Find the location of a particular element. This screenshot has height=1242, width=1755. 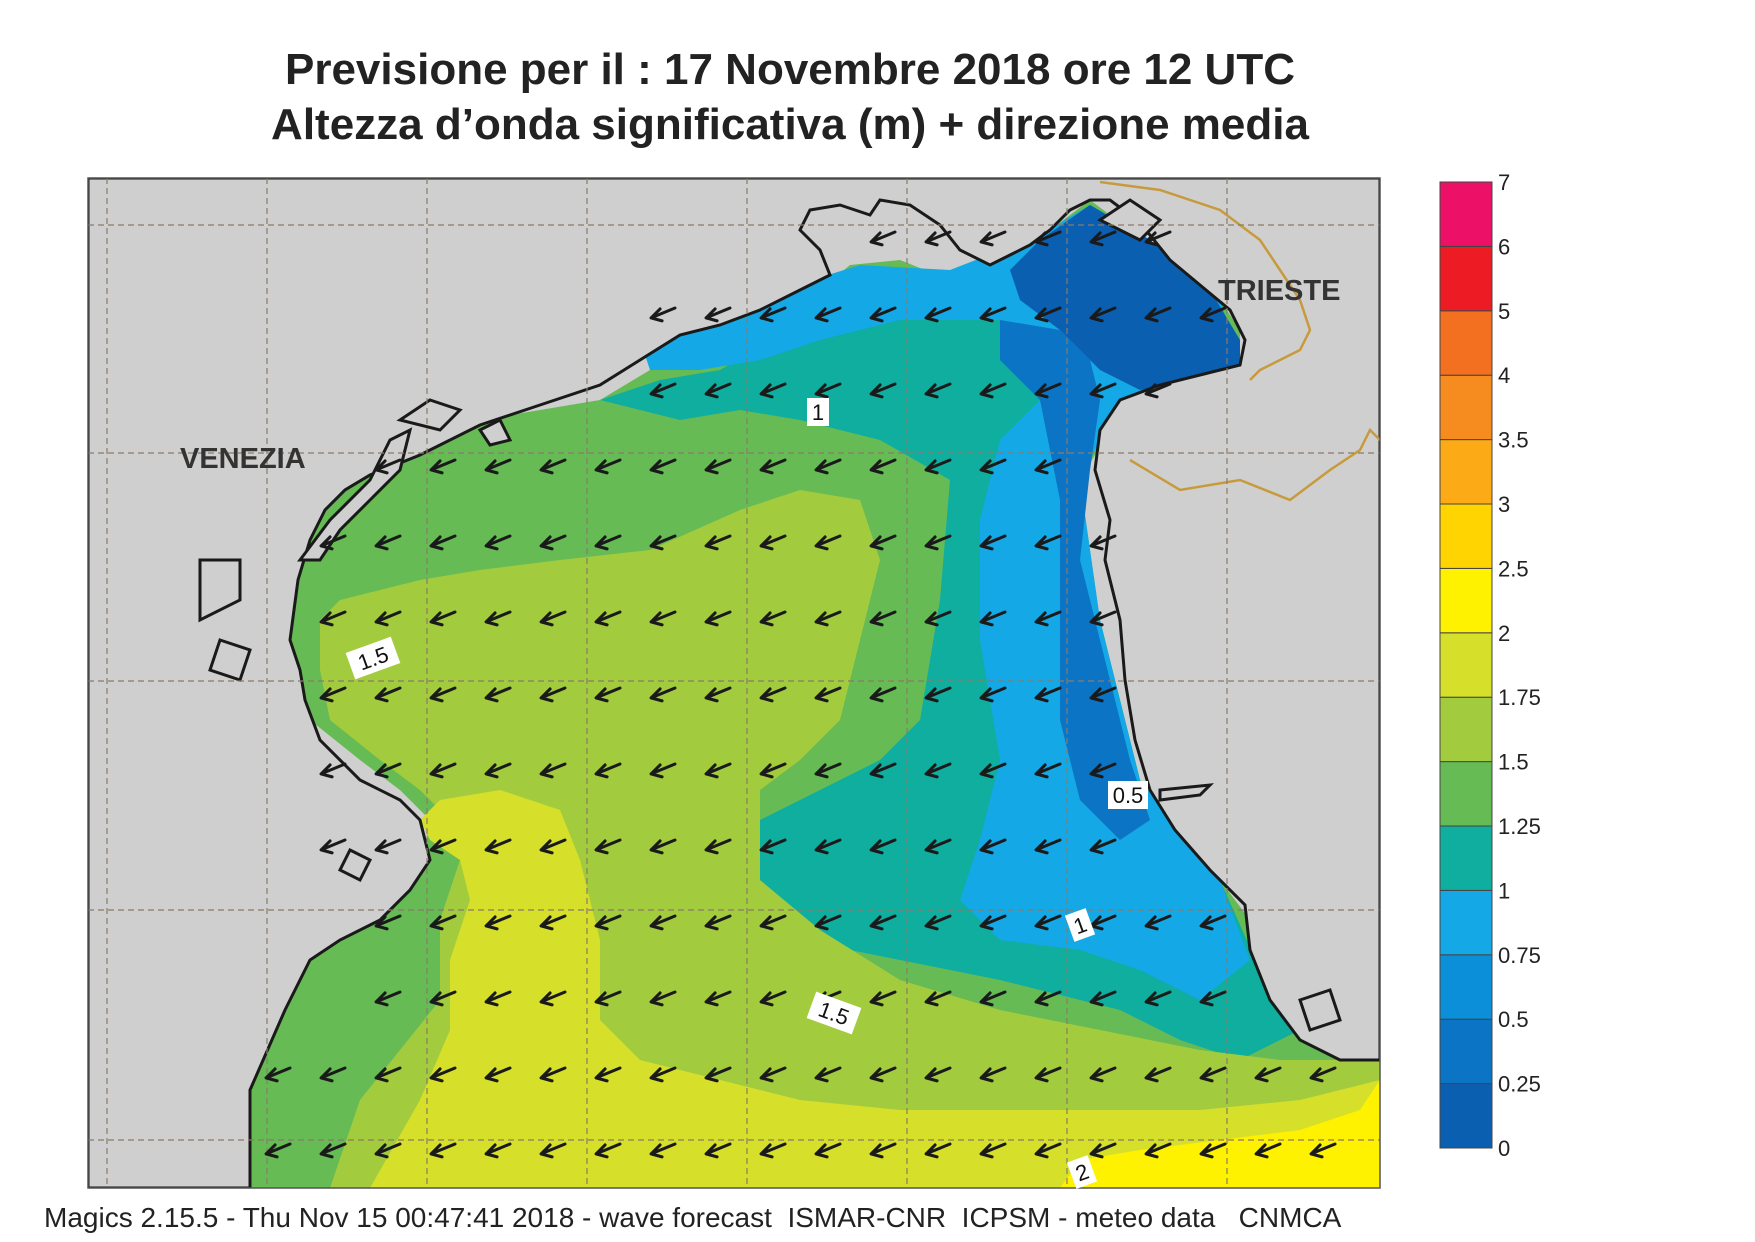

city-label-venezia: VENEZIA is located at coordinates (243, 459).